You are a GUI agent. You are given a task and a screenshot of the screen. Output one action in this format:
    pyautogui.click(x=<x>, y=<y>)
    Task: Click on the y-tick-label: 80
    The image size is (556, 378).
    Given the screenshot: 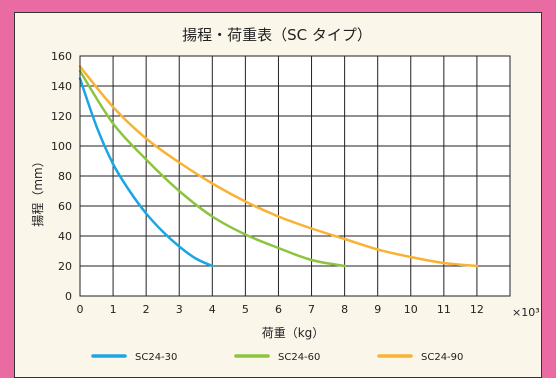 What is the action you would take?
    pyautogui.click(x=65, y=176)
    